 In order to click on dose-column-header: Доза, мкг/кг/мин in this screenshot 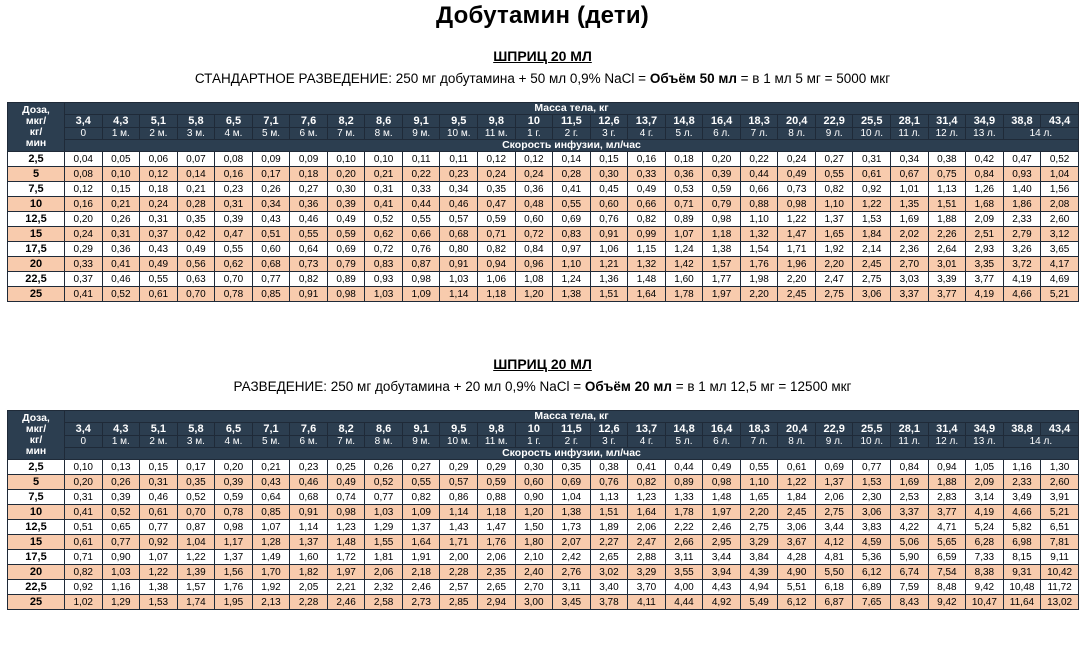, I will do `click(36, 127)`.